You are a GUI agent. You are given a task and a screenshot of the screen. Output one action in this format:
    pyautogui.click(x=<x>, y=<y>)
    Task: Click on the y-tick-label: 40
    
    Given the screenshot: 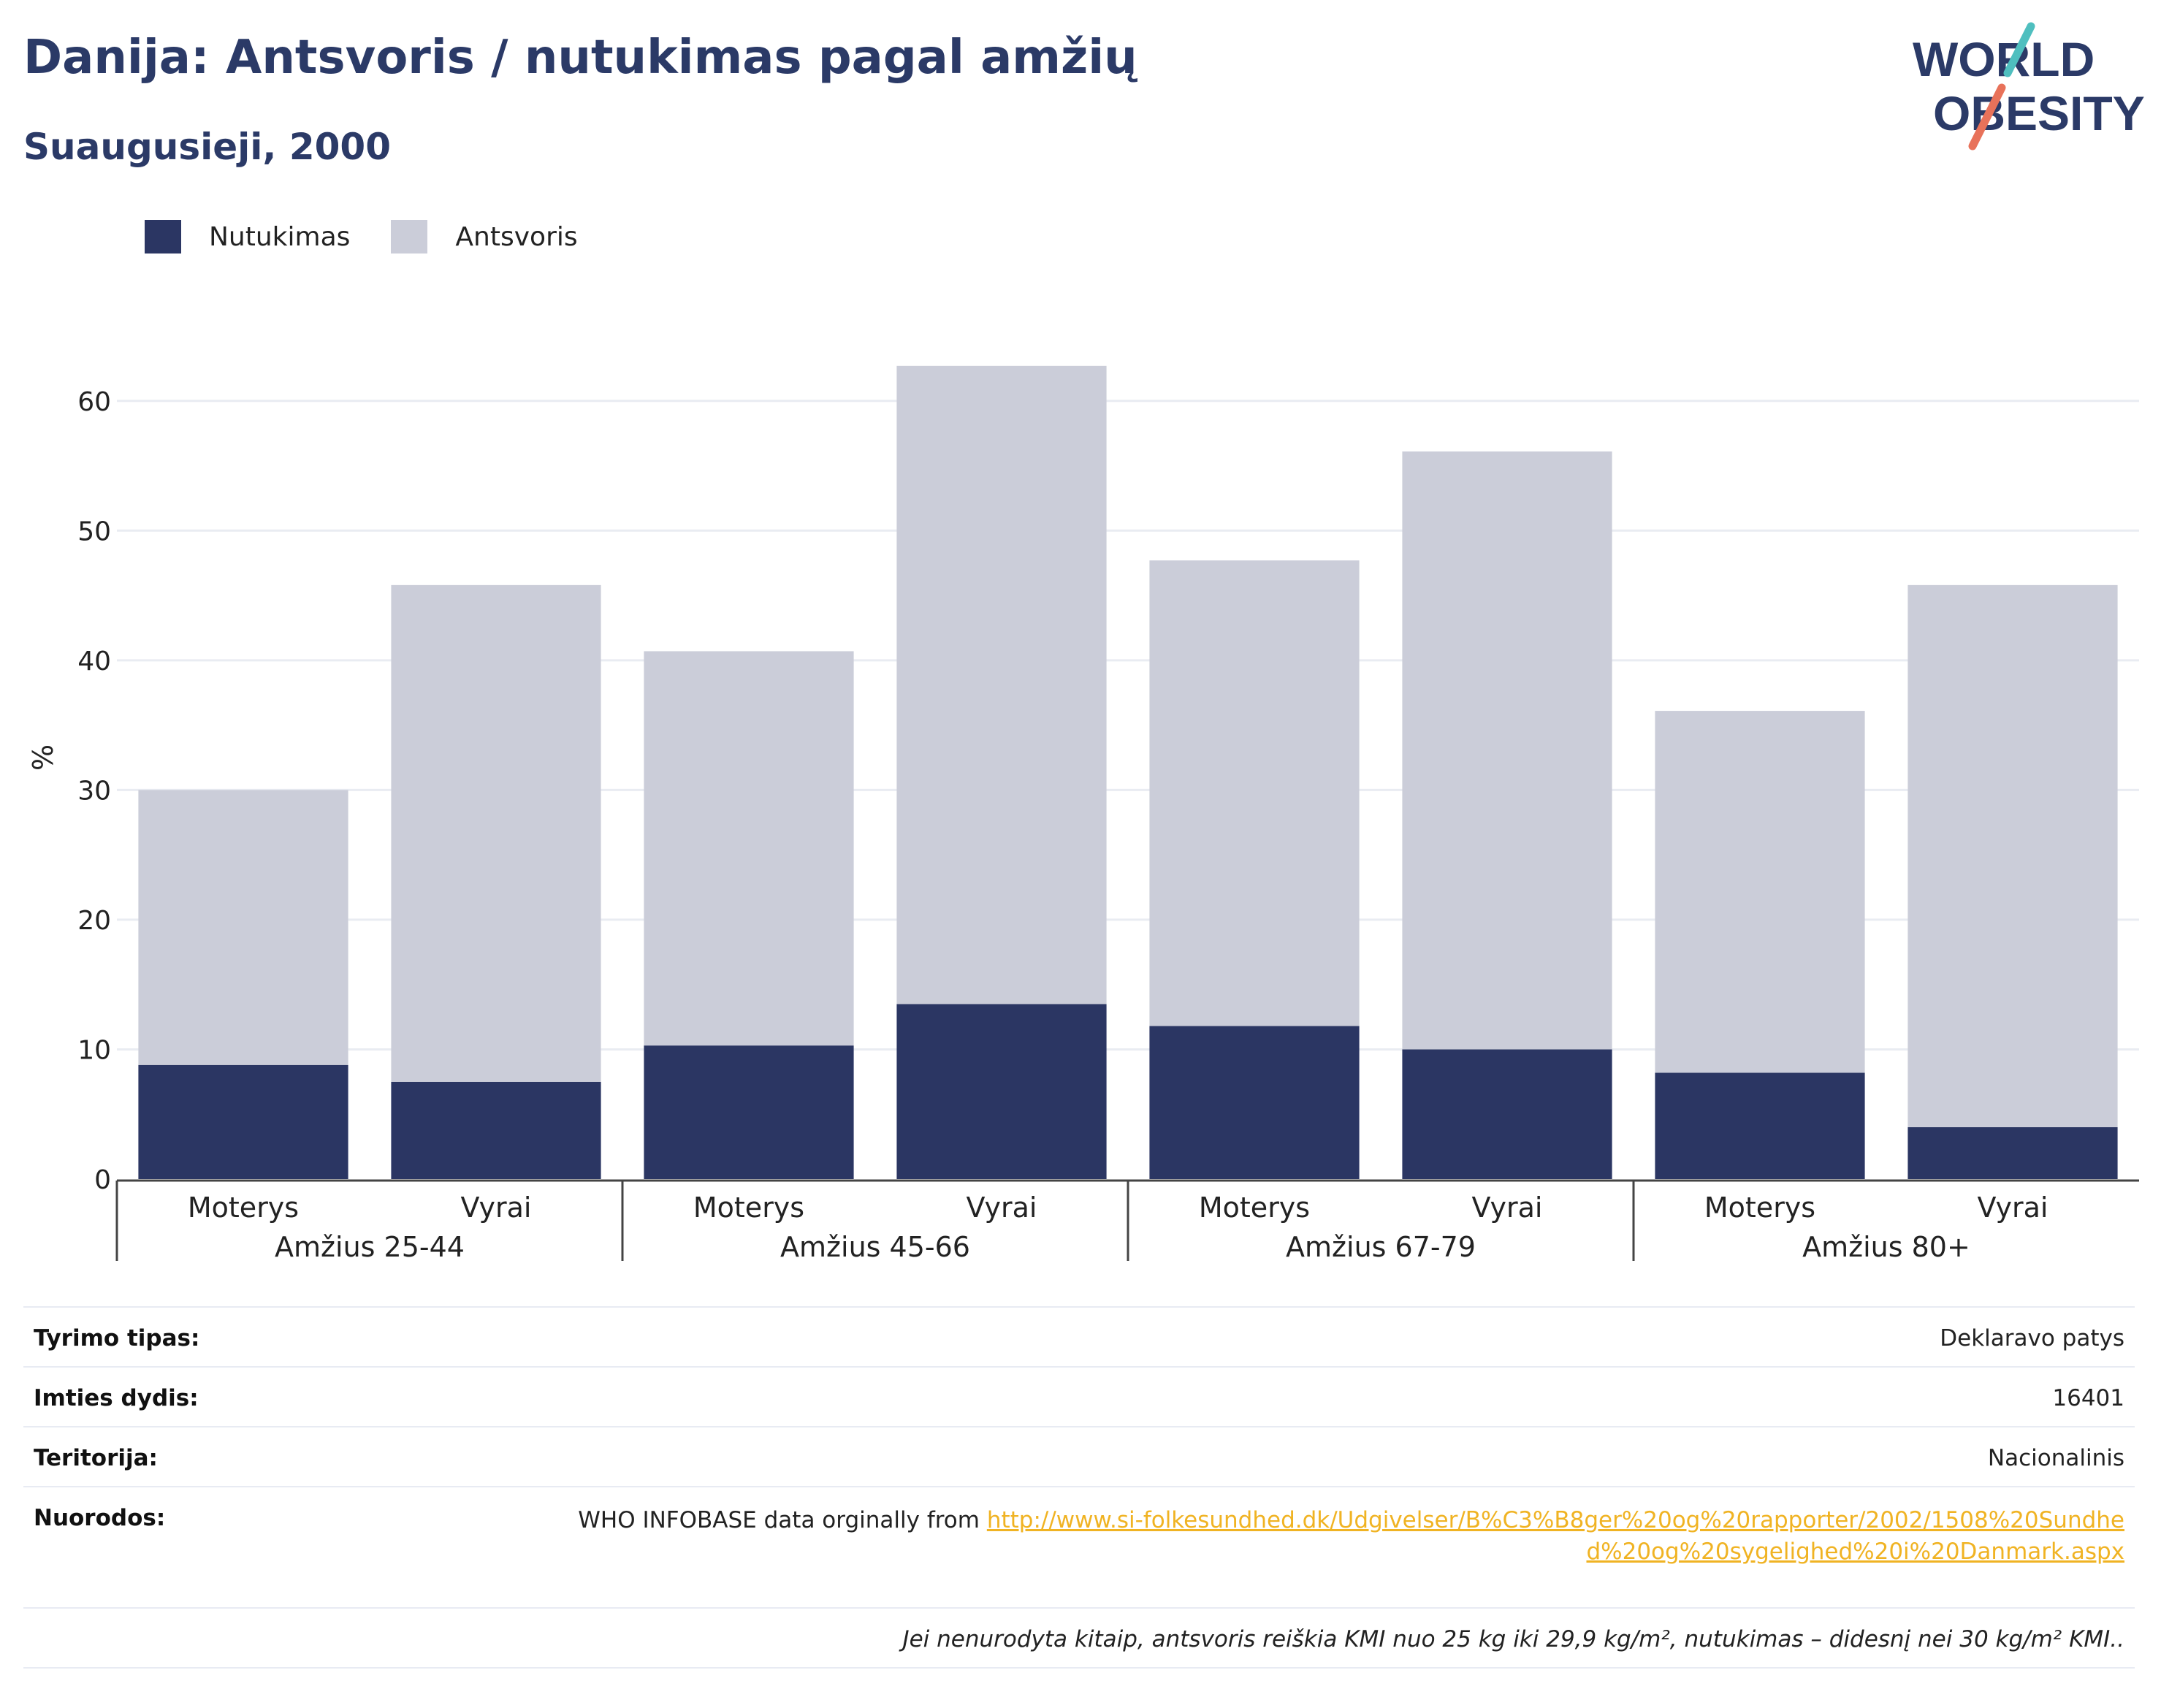 What is the action you would take?
    pyautogui.click(x=94, y=661)
    